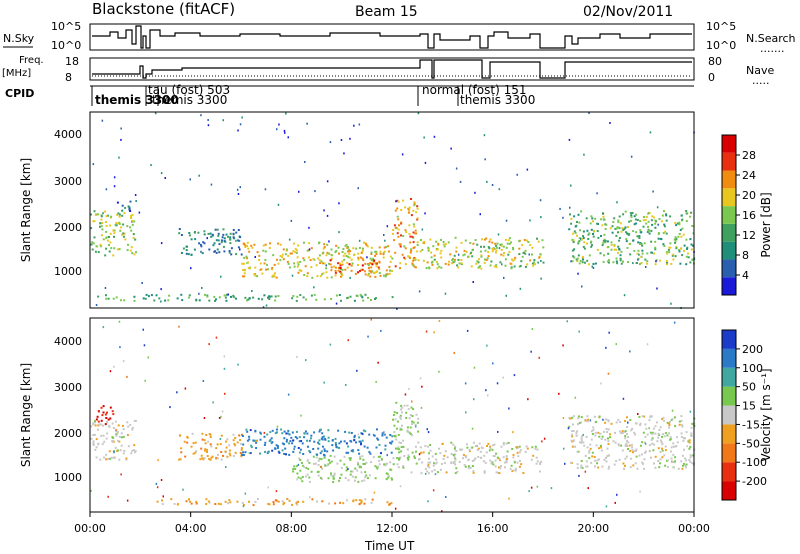 The width and height of the screenshot is (800, 554). I want to click on power-ytick-3000: 3000, so click(68, 181).